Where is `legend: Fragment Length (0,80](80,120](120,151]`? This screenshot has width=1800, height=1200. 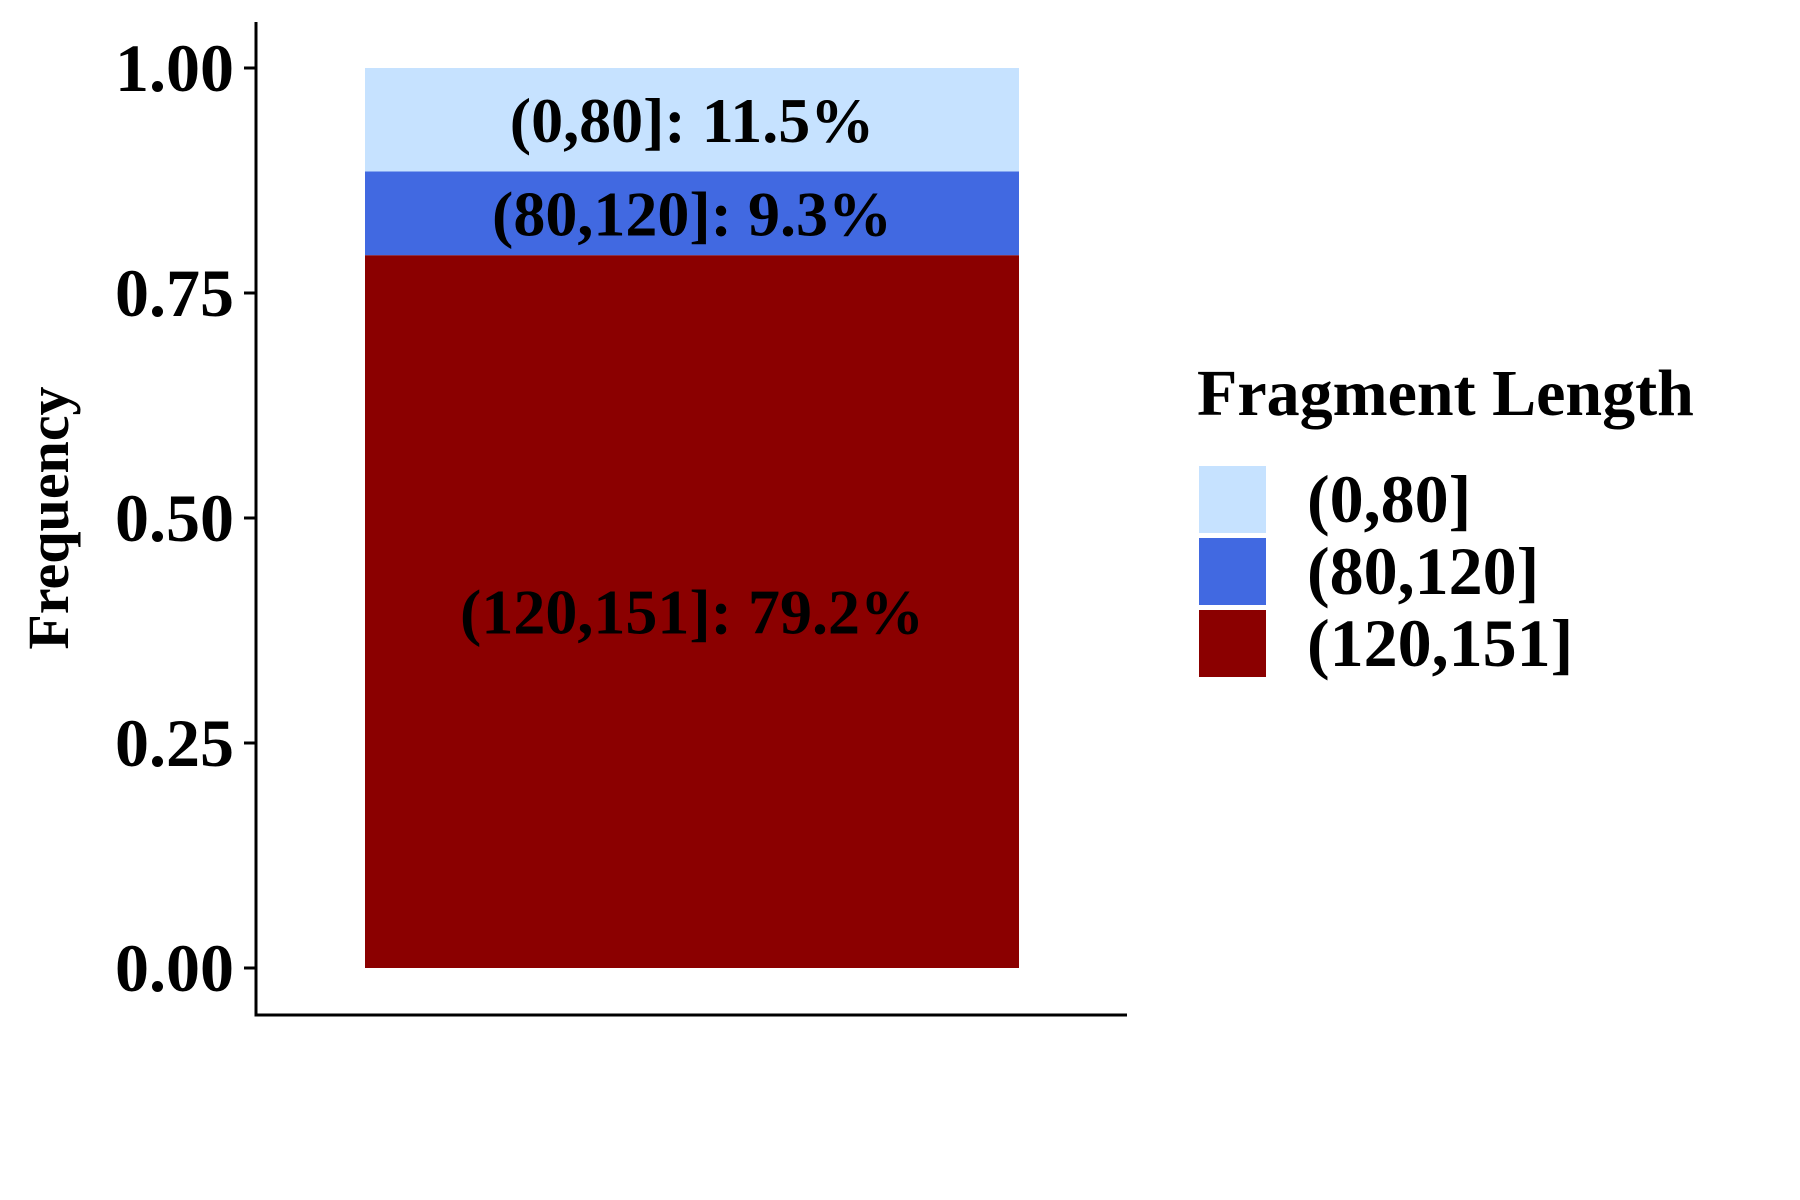 legend: Fragment Length (0,80](80,120](120,151] is located at coordinates (1445, 519).